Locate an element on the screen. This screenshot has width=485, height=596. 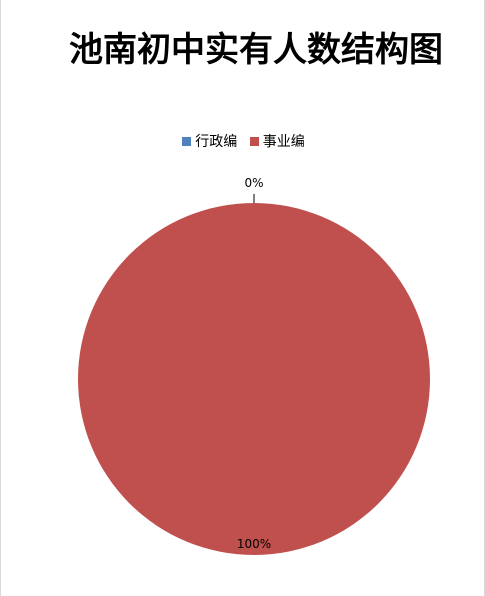
legend-item-institution: 事业编 is located at coordinates (277, 141).